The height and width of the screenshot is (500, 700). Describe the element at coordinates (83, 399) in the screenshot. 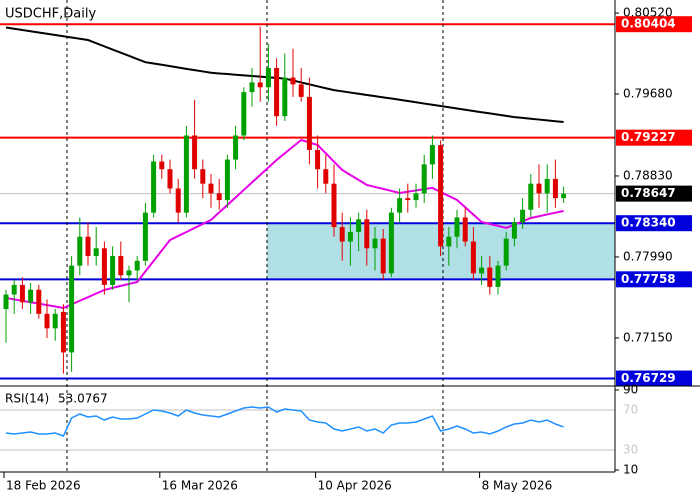

I see `rsi-value: 53.0767` at that location.